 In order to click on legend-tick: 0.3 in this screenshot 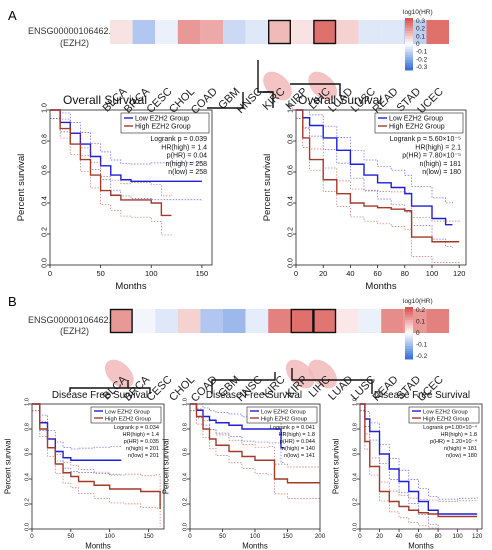, I will do `click(420, 21)`.